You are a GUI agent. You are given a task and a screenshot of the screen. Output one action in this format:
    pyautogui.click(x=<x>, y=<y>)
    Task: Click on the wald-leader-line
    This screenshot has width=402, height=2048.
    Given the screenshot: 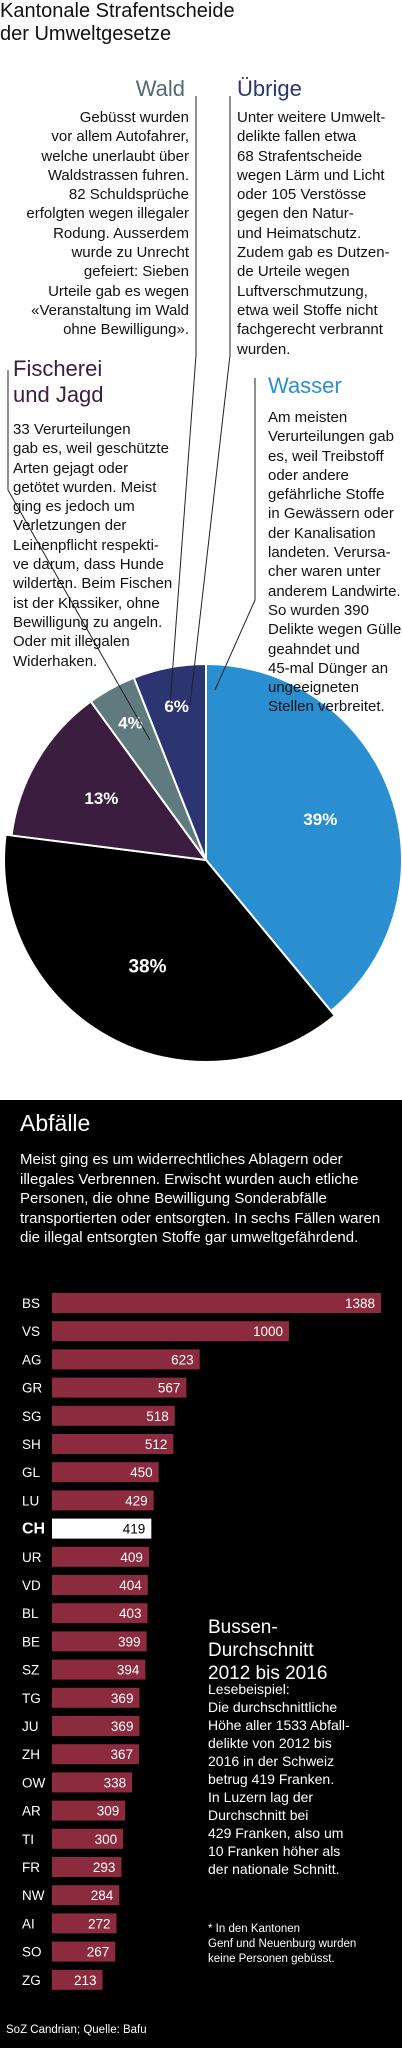 What is the action you would take?
    pyautogui.click(x=183, y=401)
    